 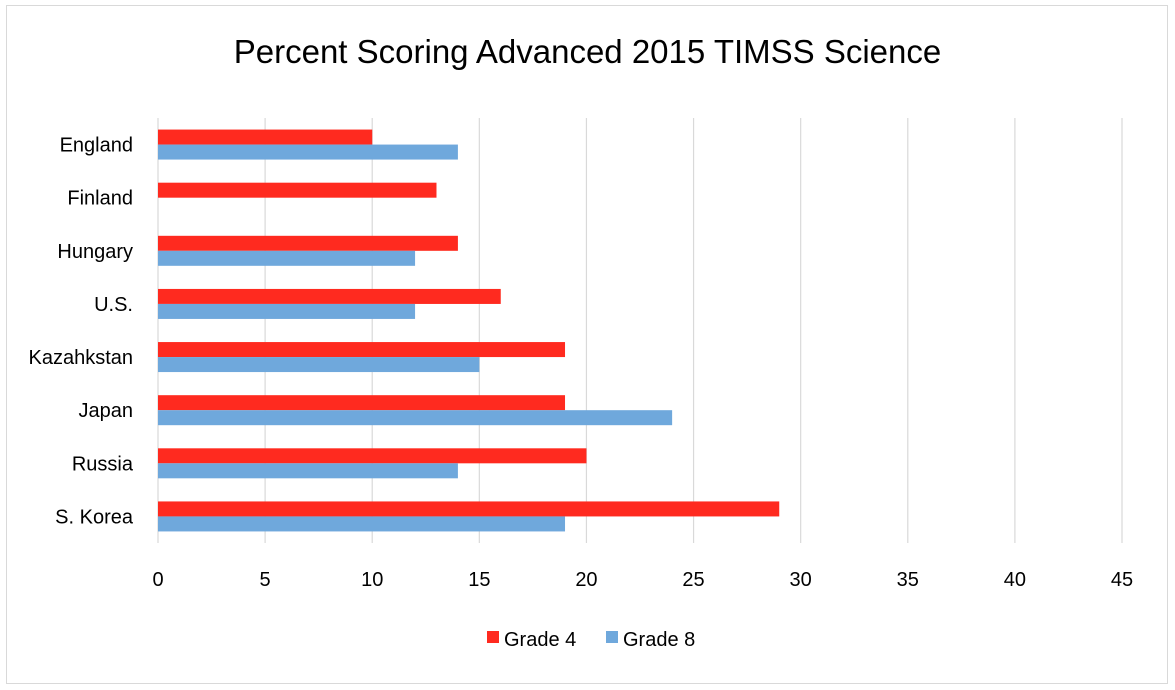 I want to click on x-tick-label: 20, so click(x=586, y=580).